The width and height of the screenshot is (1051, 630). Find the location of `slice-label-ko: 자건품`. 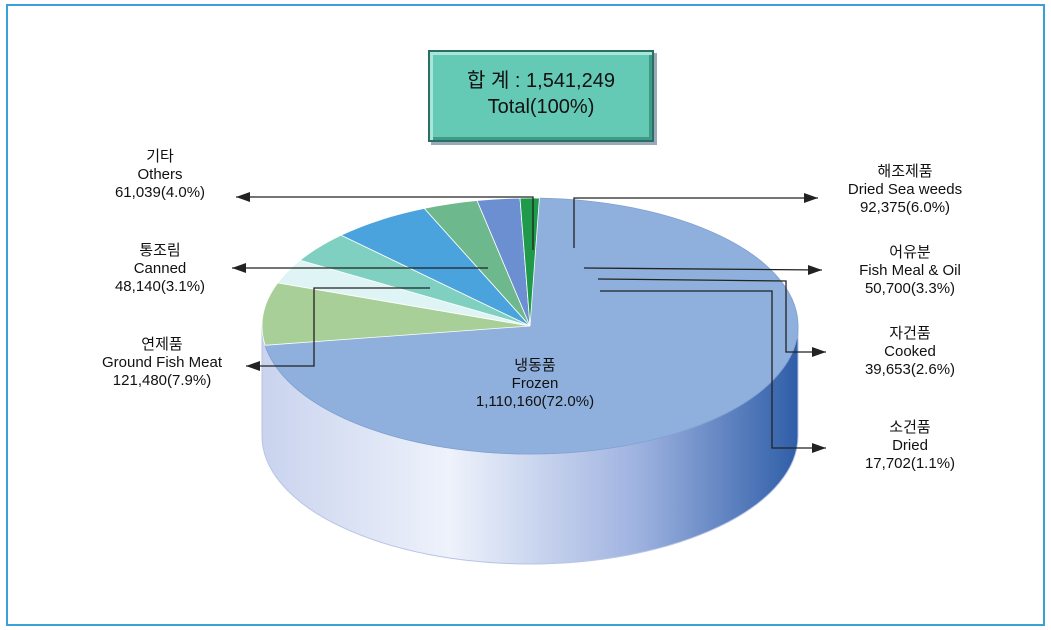

slice-label-ko: 자건품 is located at coordinates (910, 333).